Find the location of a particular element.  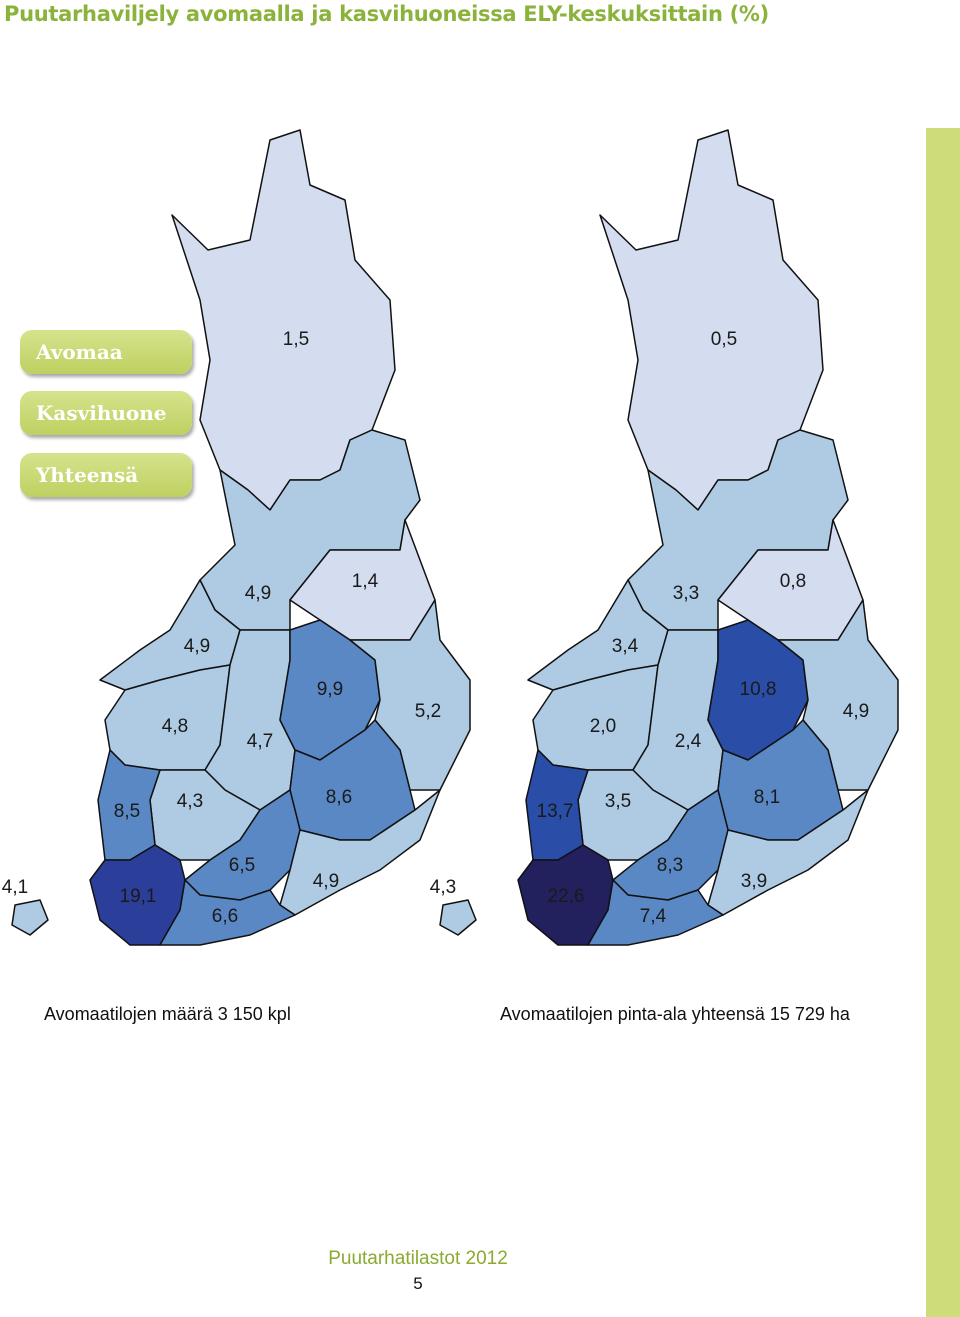

region-label: 6,6 is located at coordinates (225, 916).